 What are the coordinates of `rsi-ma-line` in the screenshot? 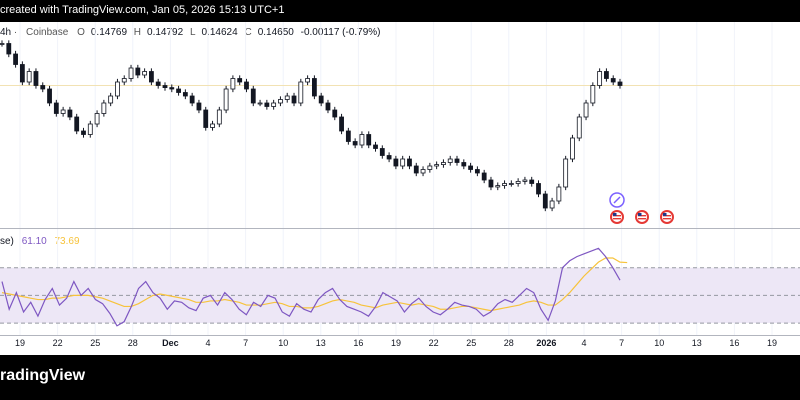 It's located at (314, 284).